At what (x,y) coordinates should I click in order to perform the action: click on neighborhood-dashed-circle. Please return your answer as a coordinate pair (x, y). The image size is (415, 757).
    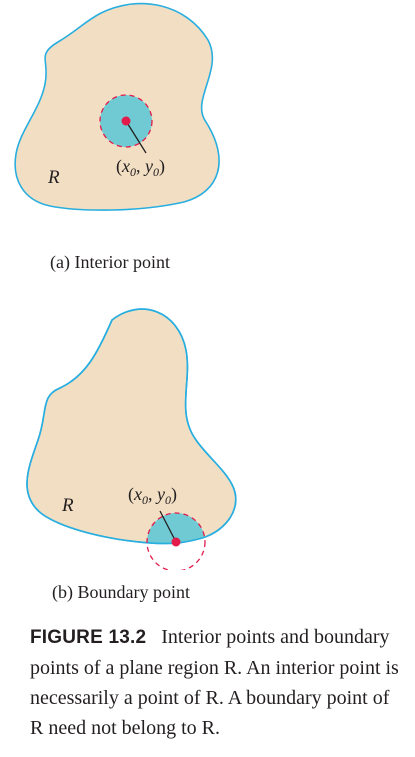
    Looking at the image, I should click on (126, 121).